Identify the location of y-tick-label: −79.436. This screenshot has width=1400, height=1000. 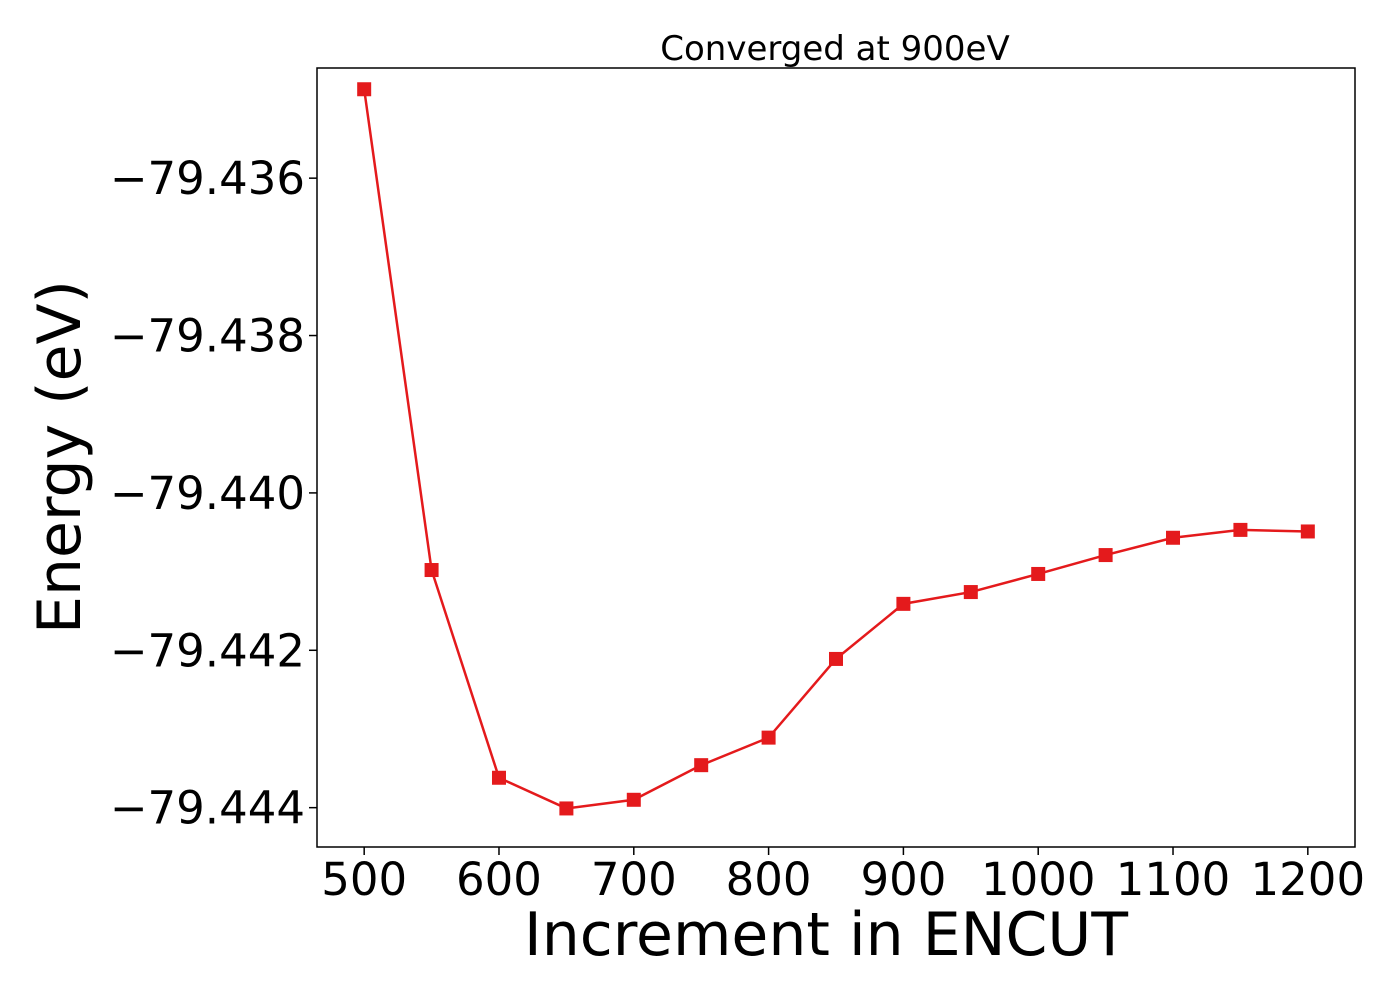
(207, 178).